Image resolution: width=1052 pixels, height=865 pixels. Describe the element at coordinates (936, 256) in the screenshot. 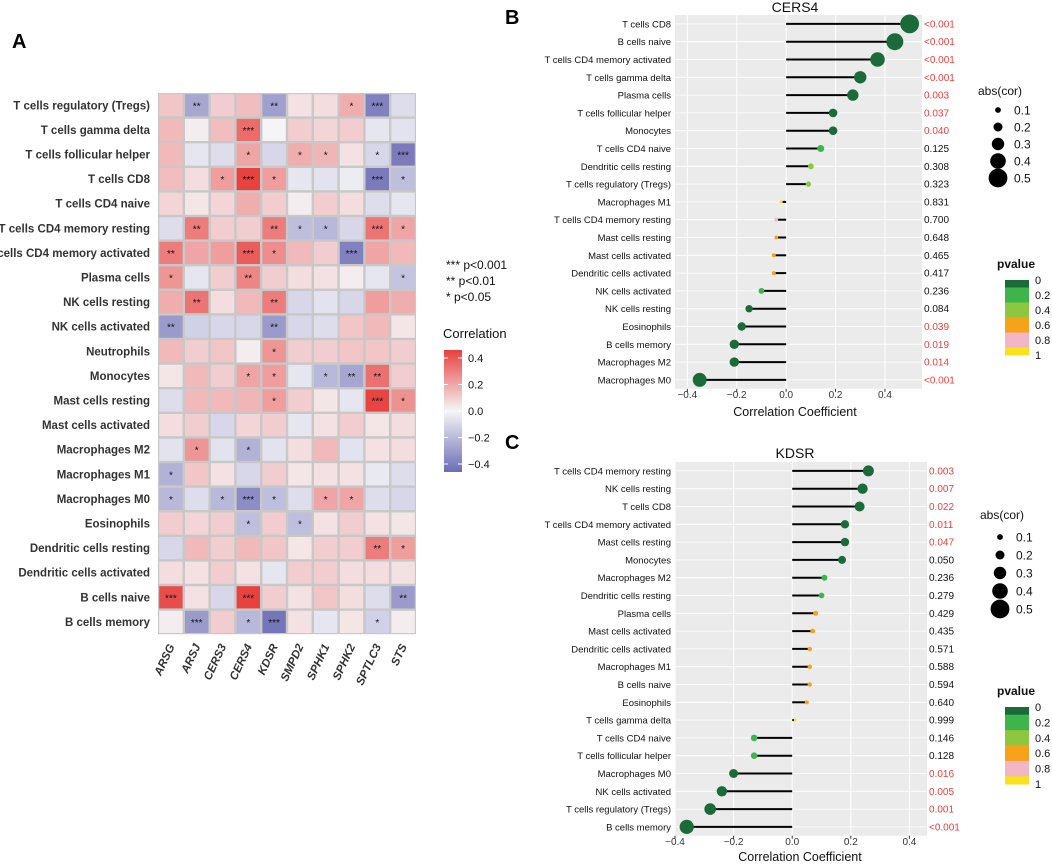

I see `cers4-pvalue-label: 0.465` at that location.